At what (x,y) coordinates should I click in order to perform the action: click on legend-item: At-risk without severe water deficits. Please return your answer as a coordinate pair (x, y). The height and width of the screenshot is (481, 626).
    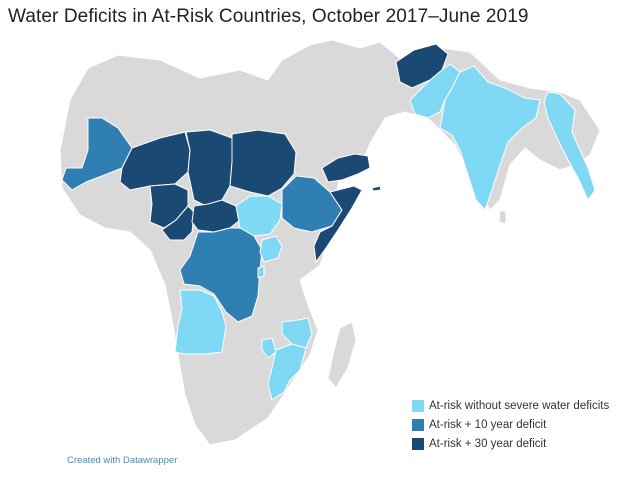
    Looking at the image, I should click on (510, 405).